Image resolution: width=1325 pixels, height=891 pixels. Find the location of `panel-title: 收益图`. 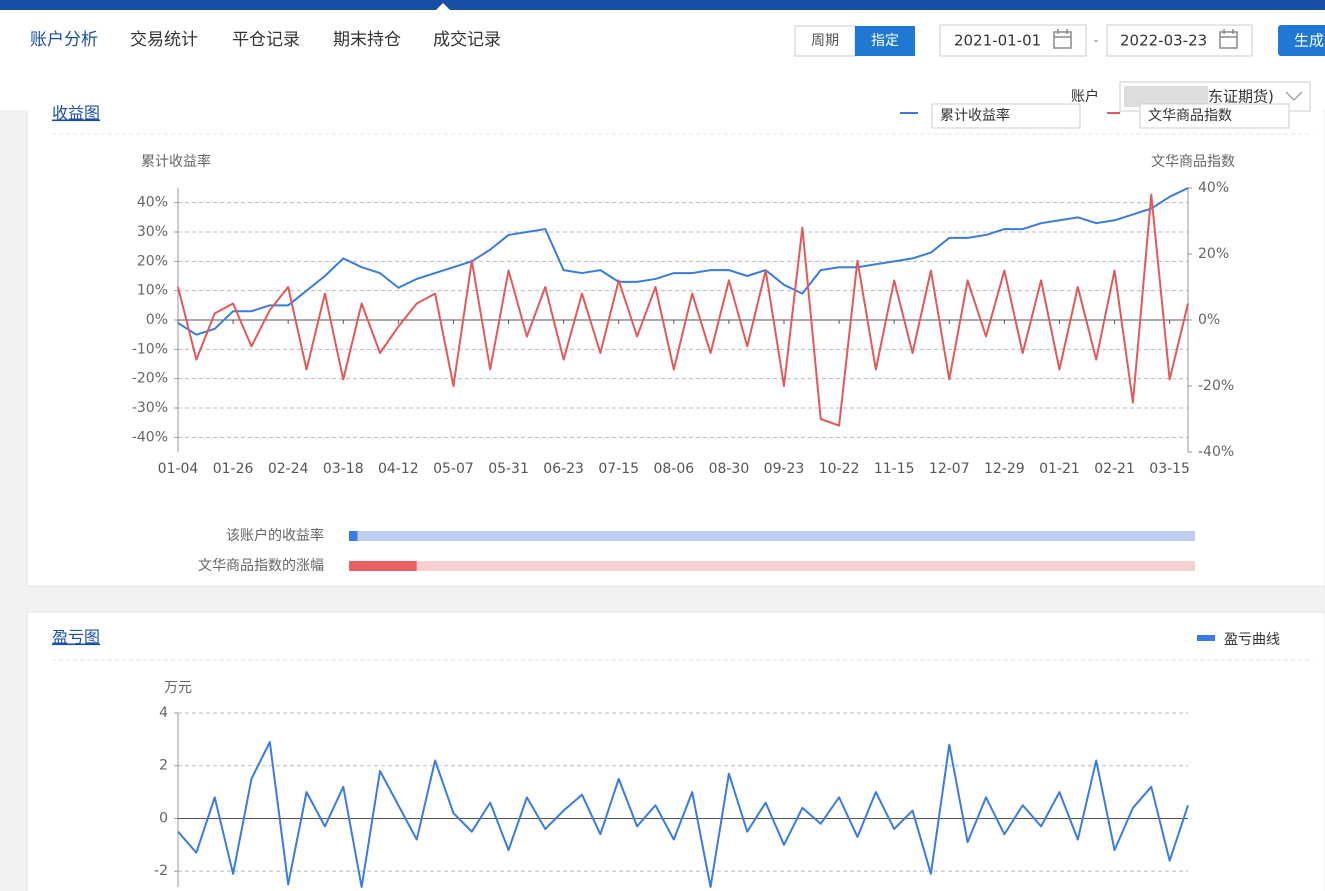

panel-title: 收益图 is located at coordinates (76, 113).